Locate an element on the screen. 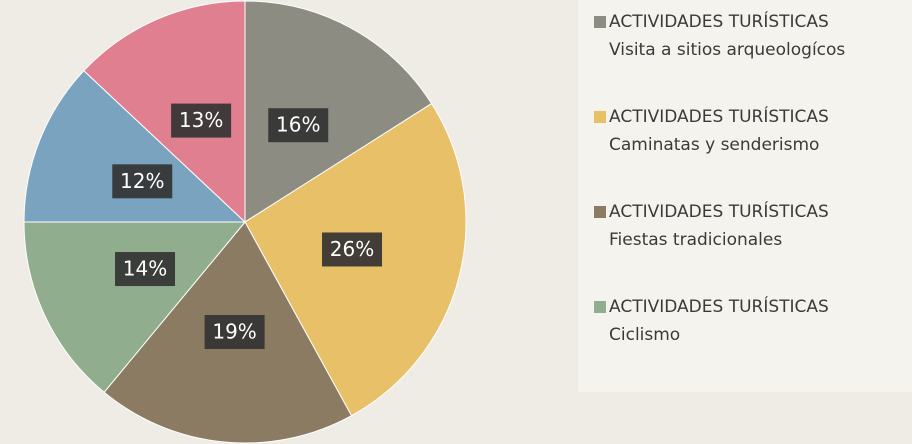  data-label: 14% is located at coordinates (145, 269).